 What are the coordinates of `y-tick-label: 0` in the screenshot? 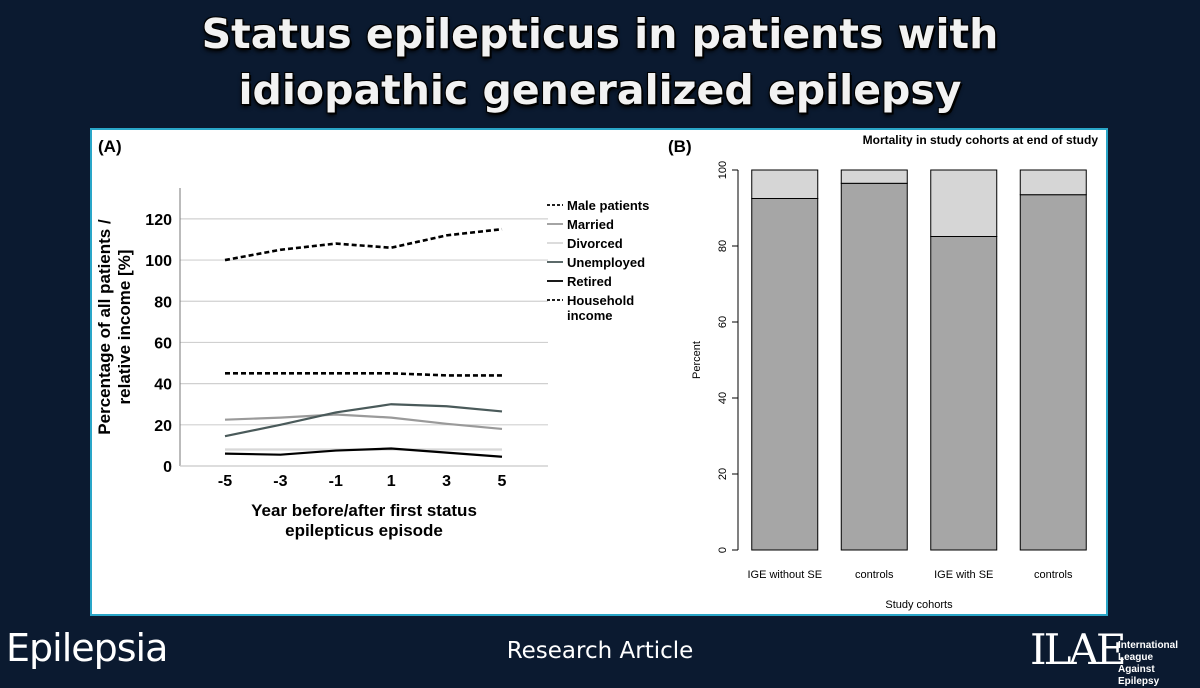 It's located at (167, 467).